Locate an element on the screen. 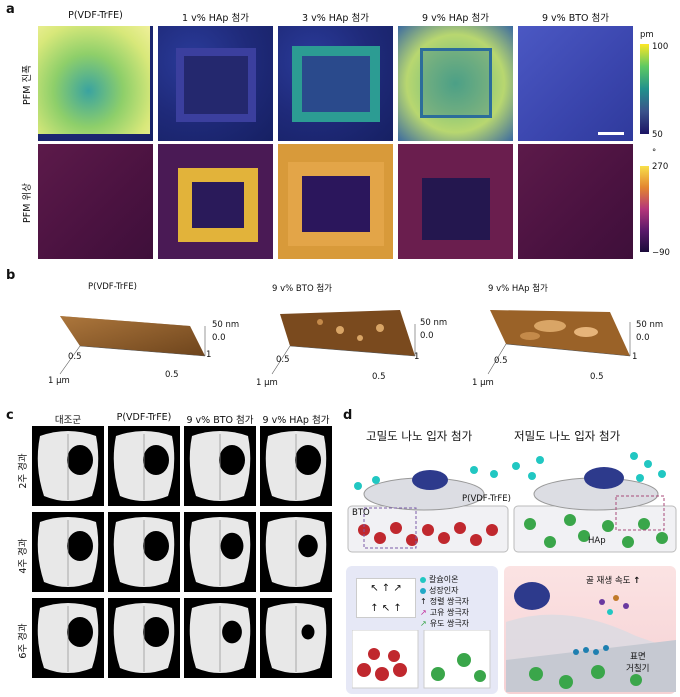 This screenshot has width=680, height=697. legend-intrinsic: ↗ 고유 쌍극자 is located at coordinates (445, 612).